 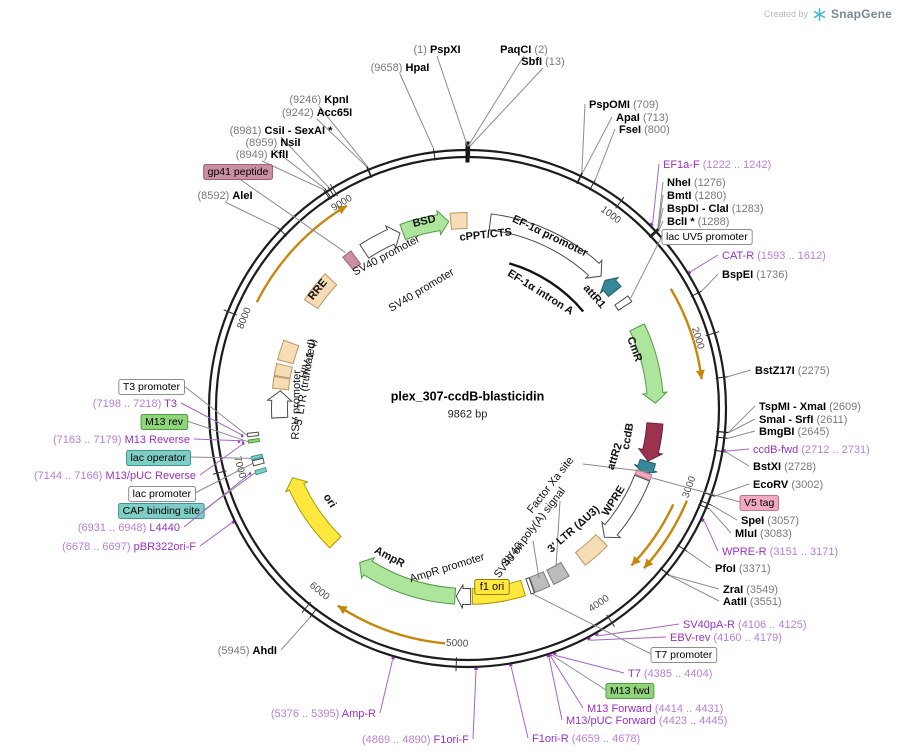 What do you see at coordinates (402, 105) in the screenshot?
I see `label-hpai: (9658) HpaI` at bounding box center [402, 105].